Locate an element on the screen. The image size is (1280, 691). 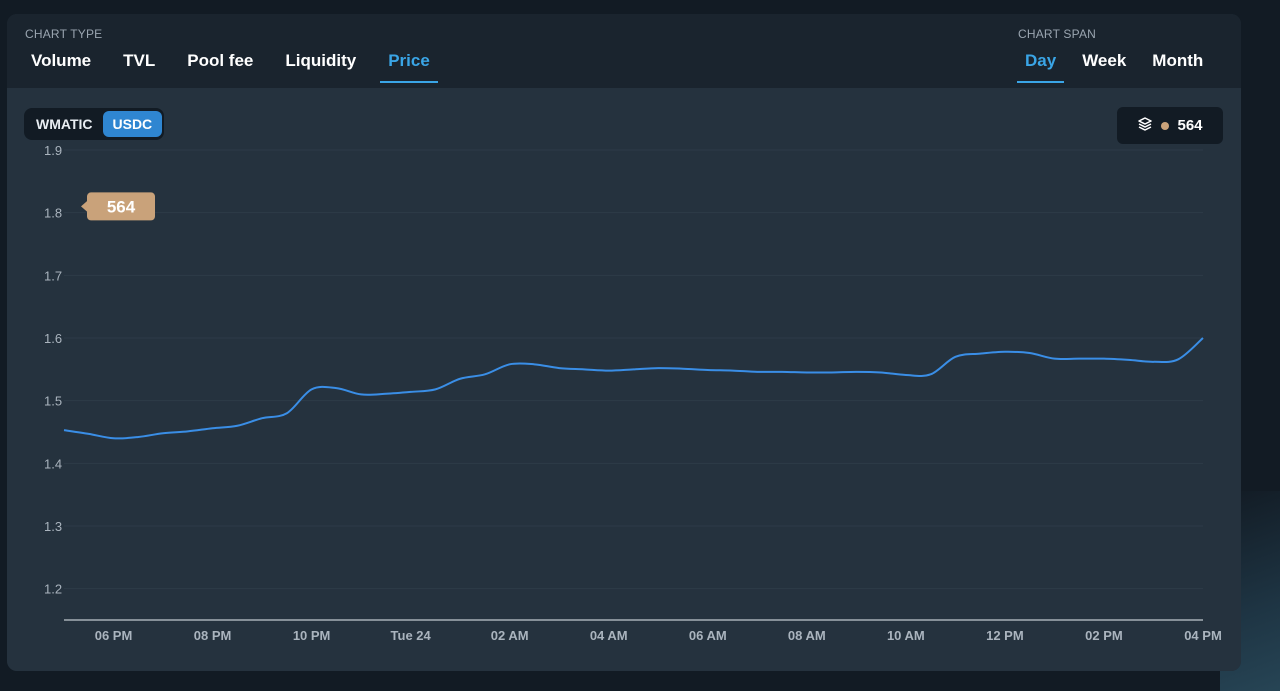
tab-volume: Volume is located at coordinates (61, 60).